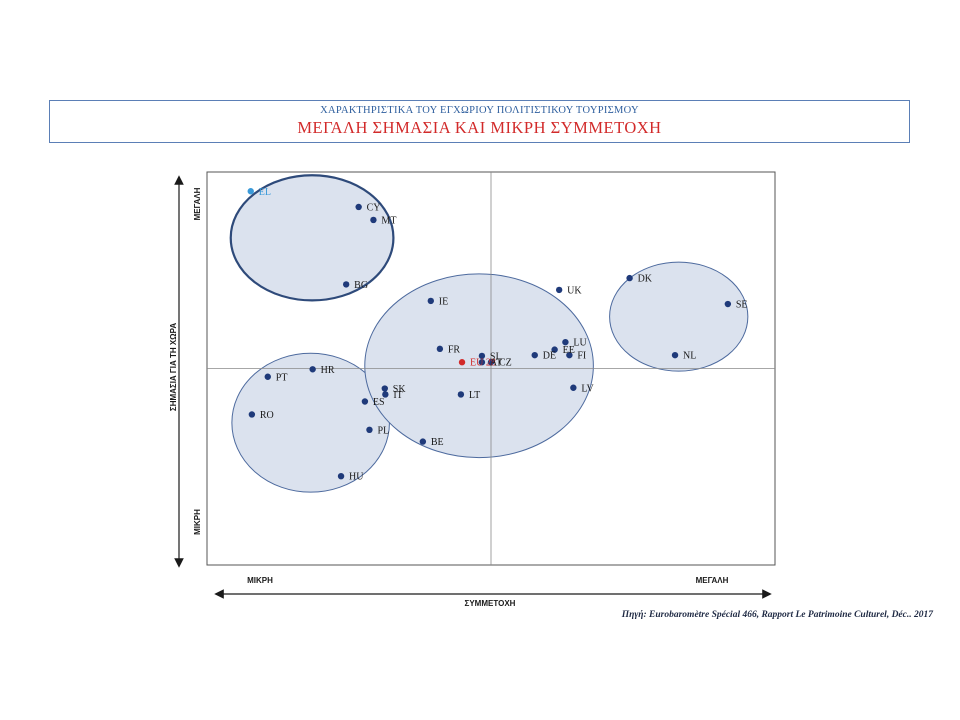  Describe the element at coordinates (430, 301) in the screenshot. I see `point-ie` at that location.